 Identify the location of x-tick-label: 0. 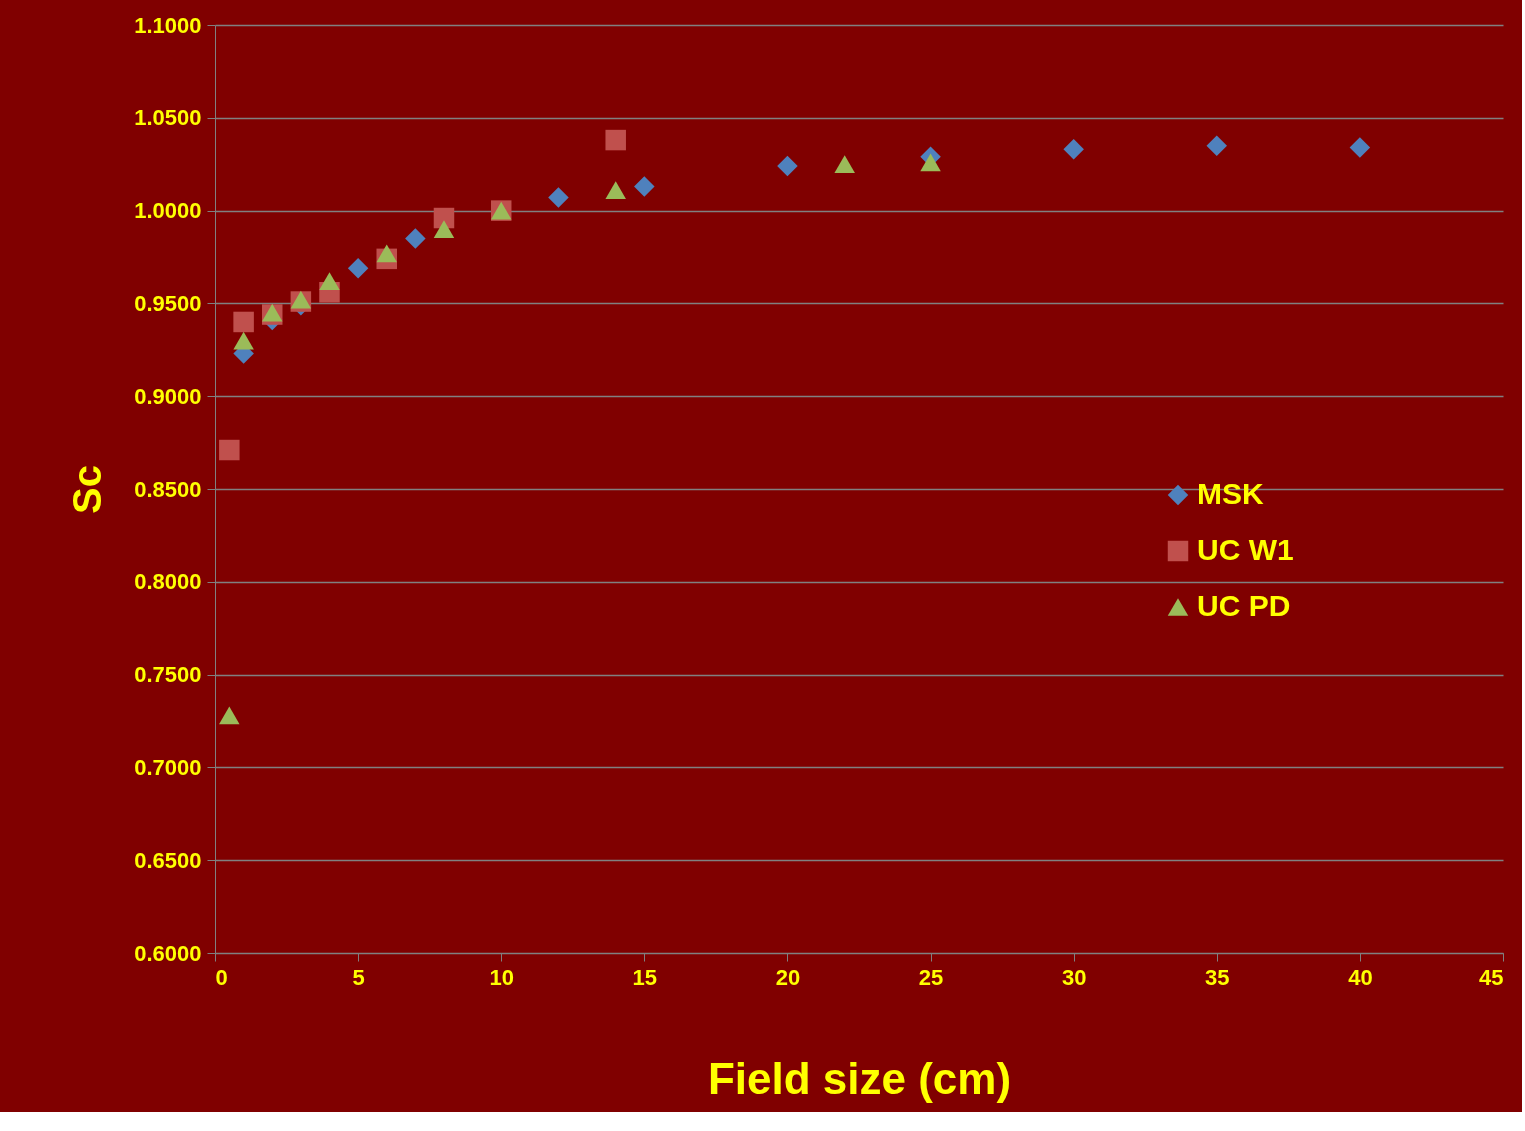
(221, 977).